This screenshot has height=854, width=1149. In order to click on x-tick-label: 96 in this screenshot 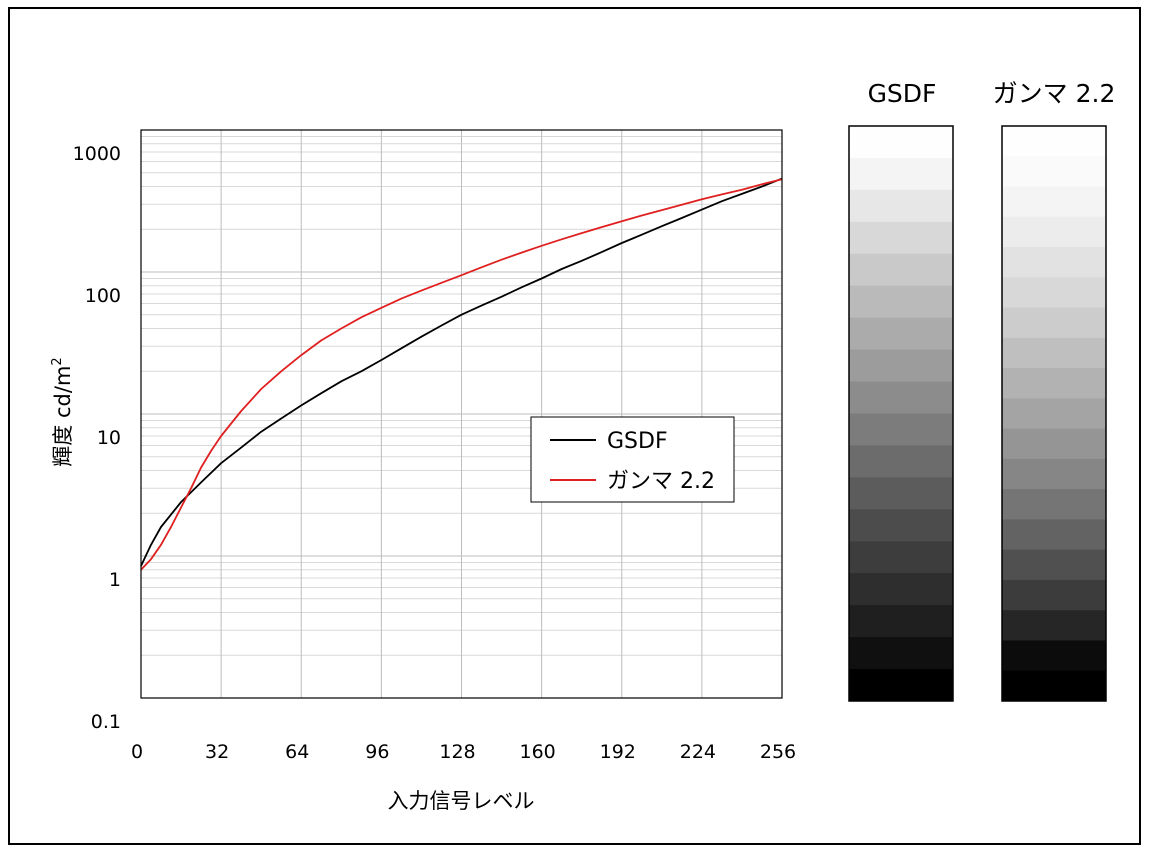, I will do `click(377, 752)`.